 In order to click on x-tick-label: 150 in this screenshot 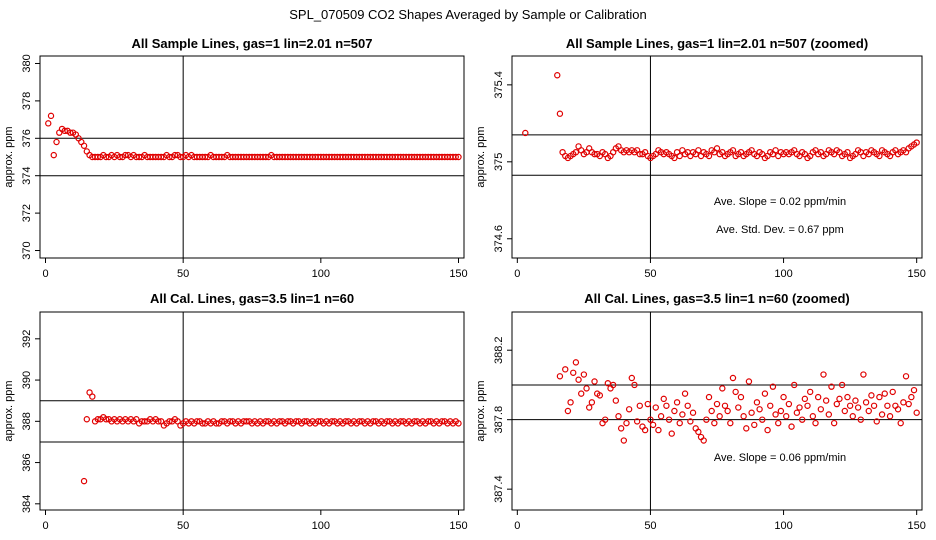, I will do `click(916, 526)`.